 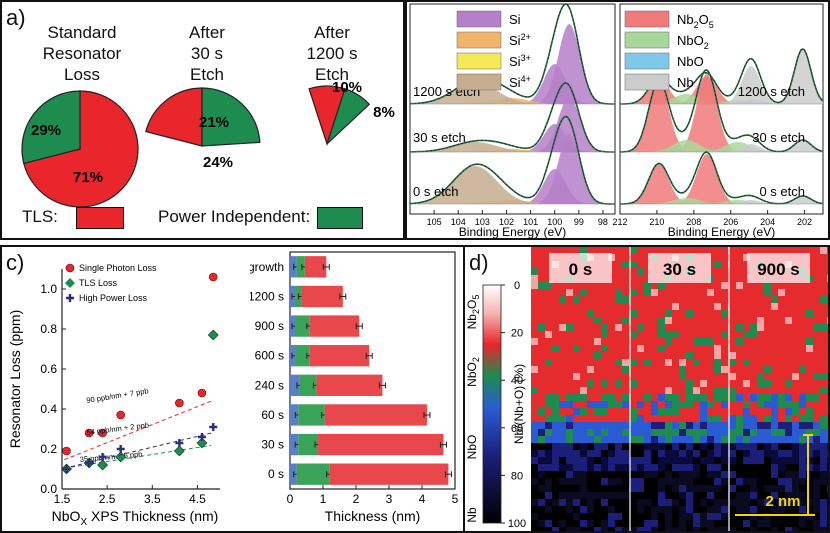 What do you see at coordinates (82, 32) in the screenshot?
I see `pie1-title-line1: Standard` at bounding box center [82, 32].